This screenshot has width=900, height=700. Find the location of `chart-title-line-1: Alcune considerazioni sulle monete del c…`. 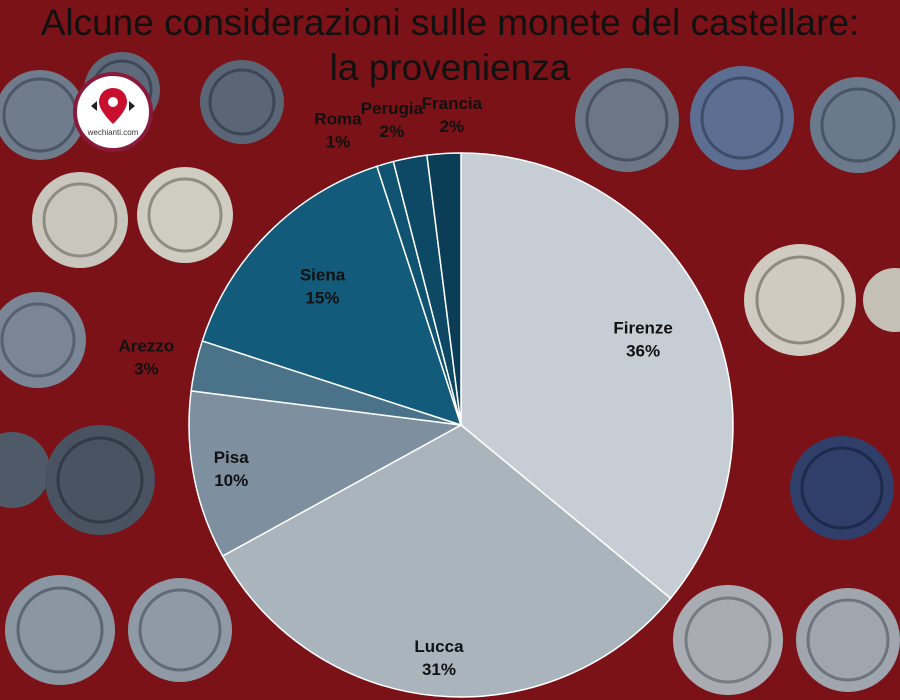

chart-title-line-1: Alcune considerazioni sulle monete del c… is located at coordinates (450, 22).